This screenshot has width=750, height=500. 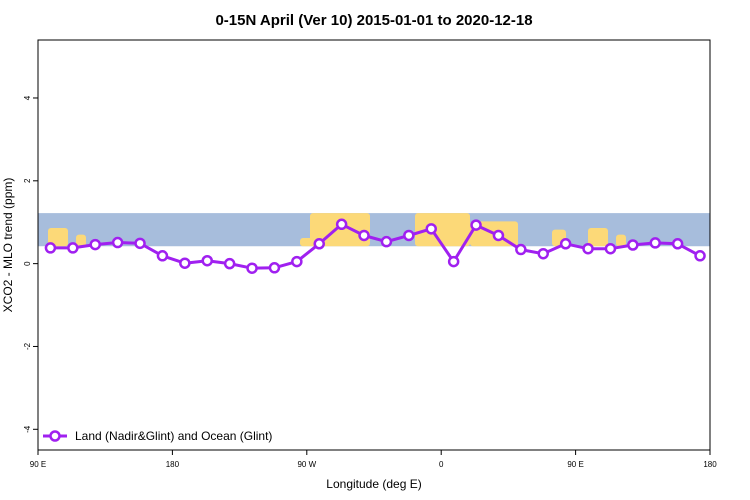 I want to click on legend: Land (Nadir&Glint) and Ocean (Glint), so click(x=157, y=436).